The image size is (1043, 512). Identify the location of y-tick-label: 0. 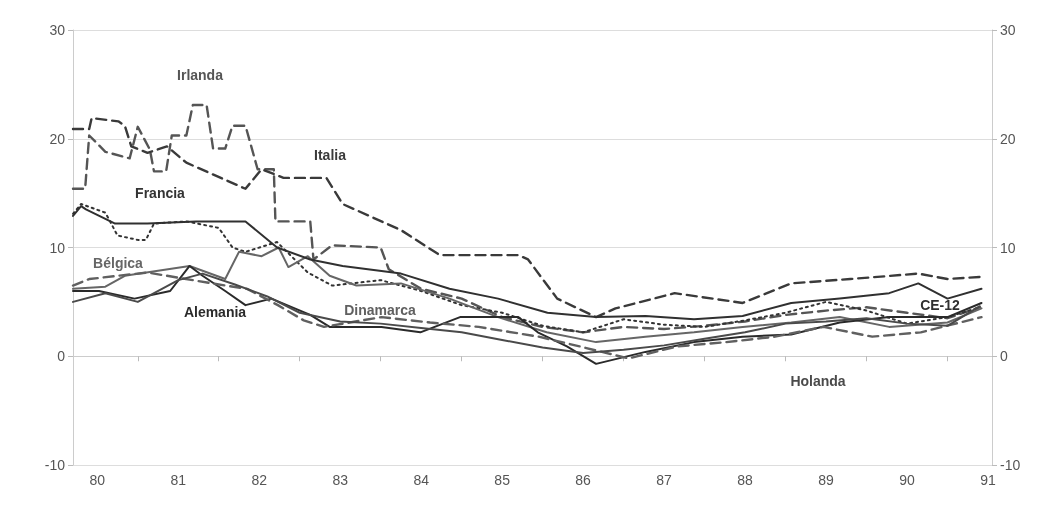
(61, 356).